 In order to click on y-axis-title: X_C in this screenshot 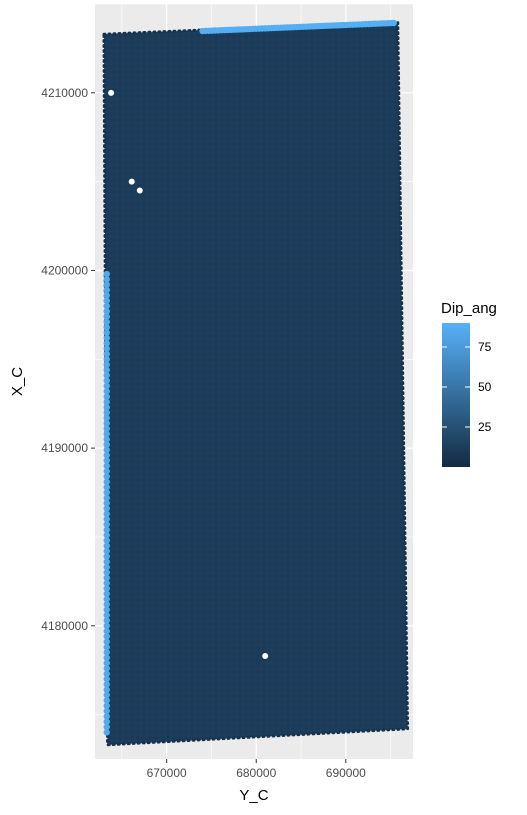, I will do `click(17, 381)`.